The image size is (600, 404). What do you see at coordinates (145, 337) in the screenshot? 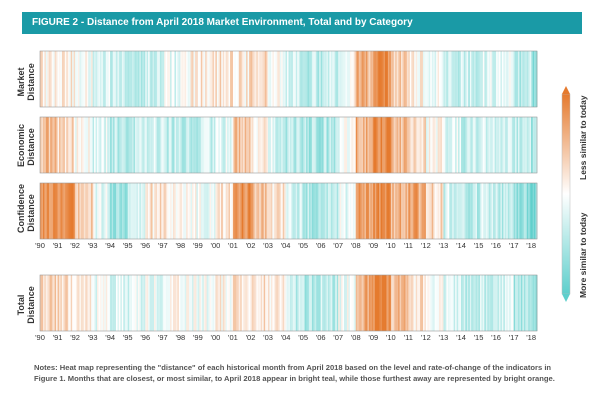
I see `x-tick-label: '96` at bounding box center [145, 337].